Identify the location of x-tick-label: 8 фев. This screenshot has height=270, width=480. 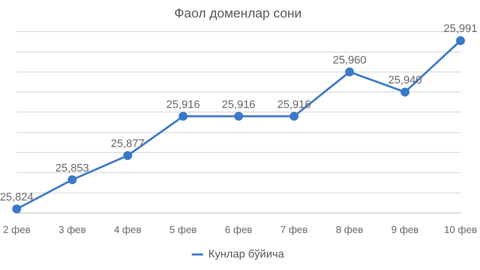
(350, 230).